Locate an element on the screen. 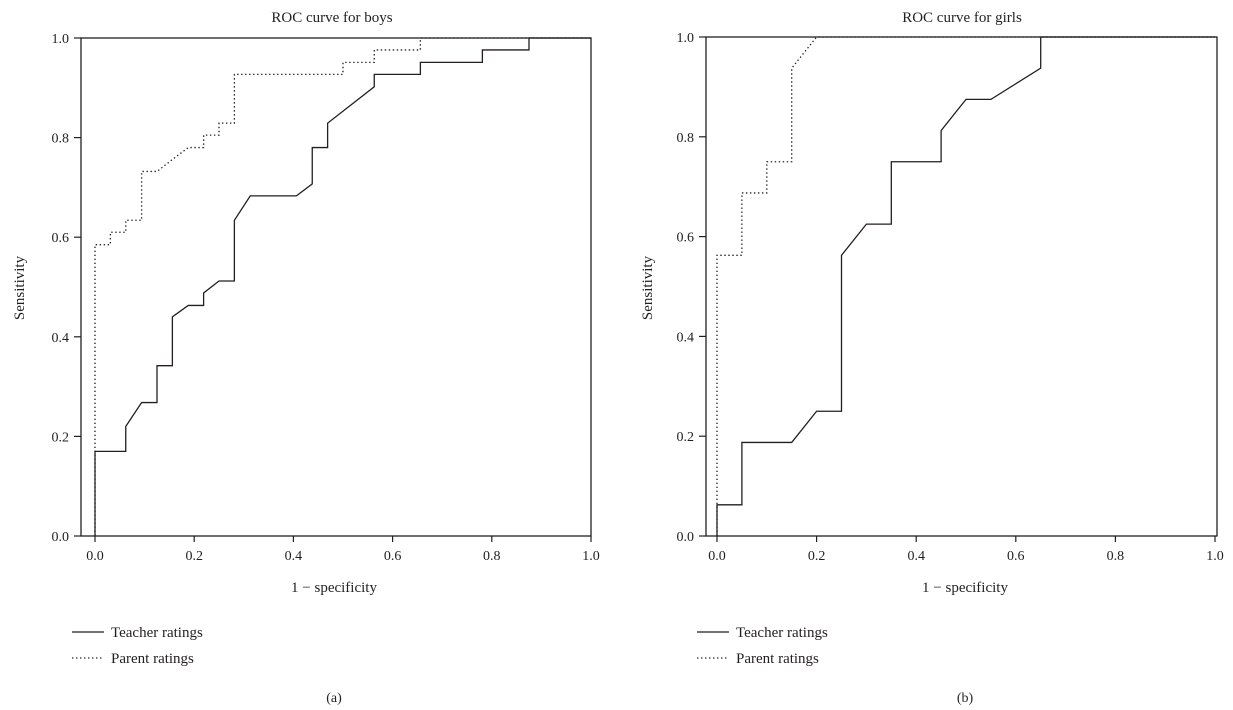 This screenshot has width=1233, height=710. chart-title: ROC curve for girls is located at coordinates (962, 18).